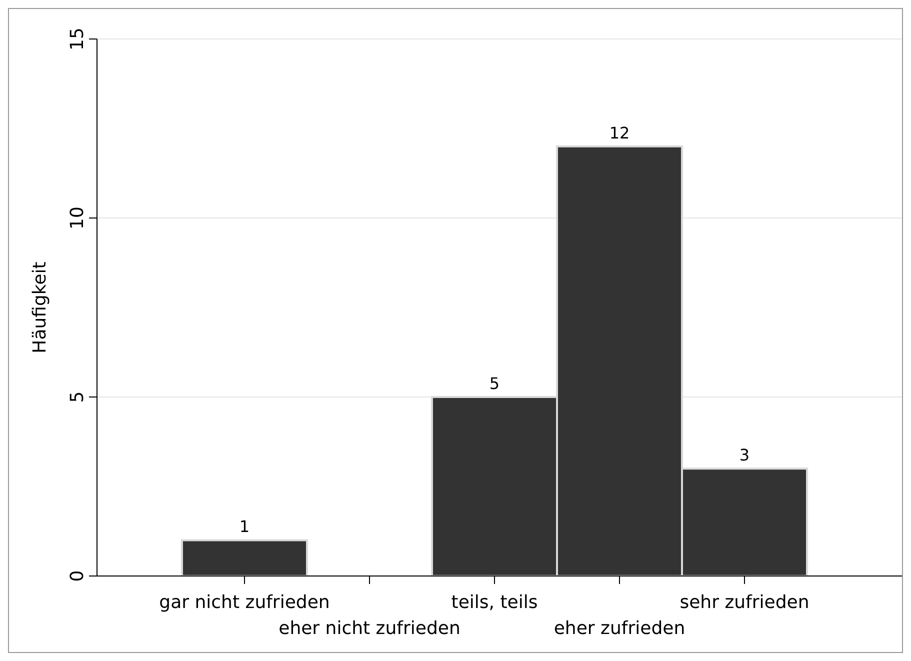 This screenshot has width=911, height=661. I want to click on x-tick-label: gar nicht zufrieden, so click(244, 602).